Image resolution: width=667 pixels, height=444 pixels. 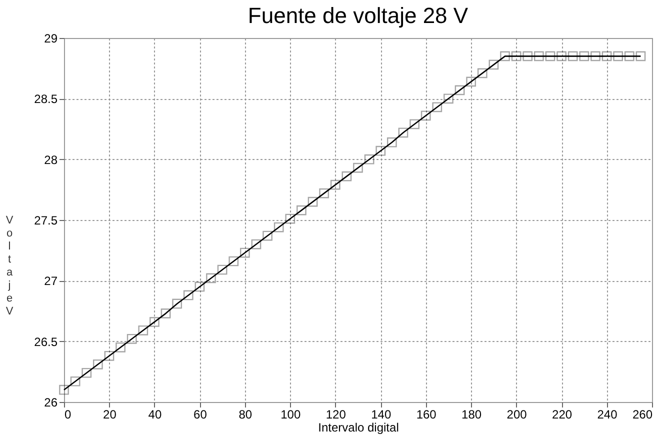 What do you see at coordinates (472, 415) in the screenshot?
I see `x-tick-label: 180` at bounding box center [472, 415].